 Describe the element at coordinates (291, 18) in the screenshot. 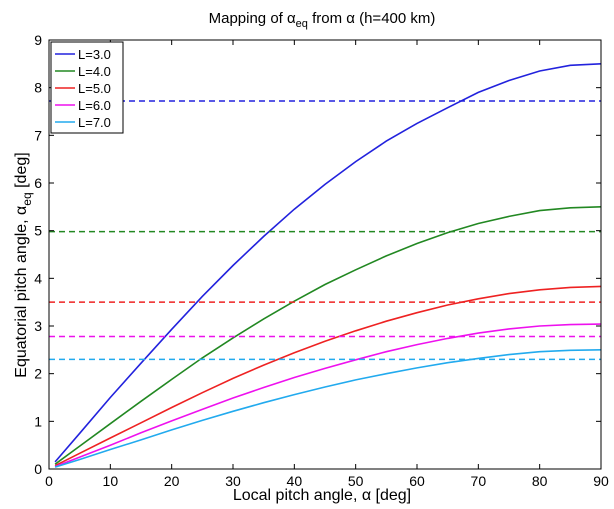

I see `title-alpha-symbol: α` at that location.